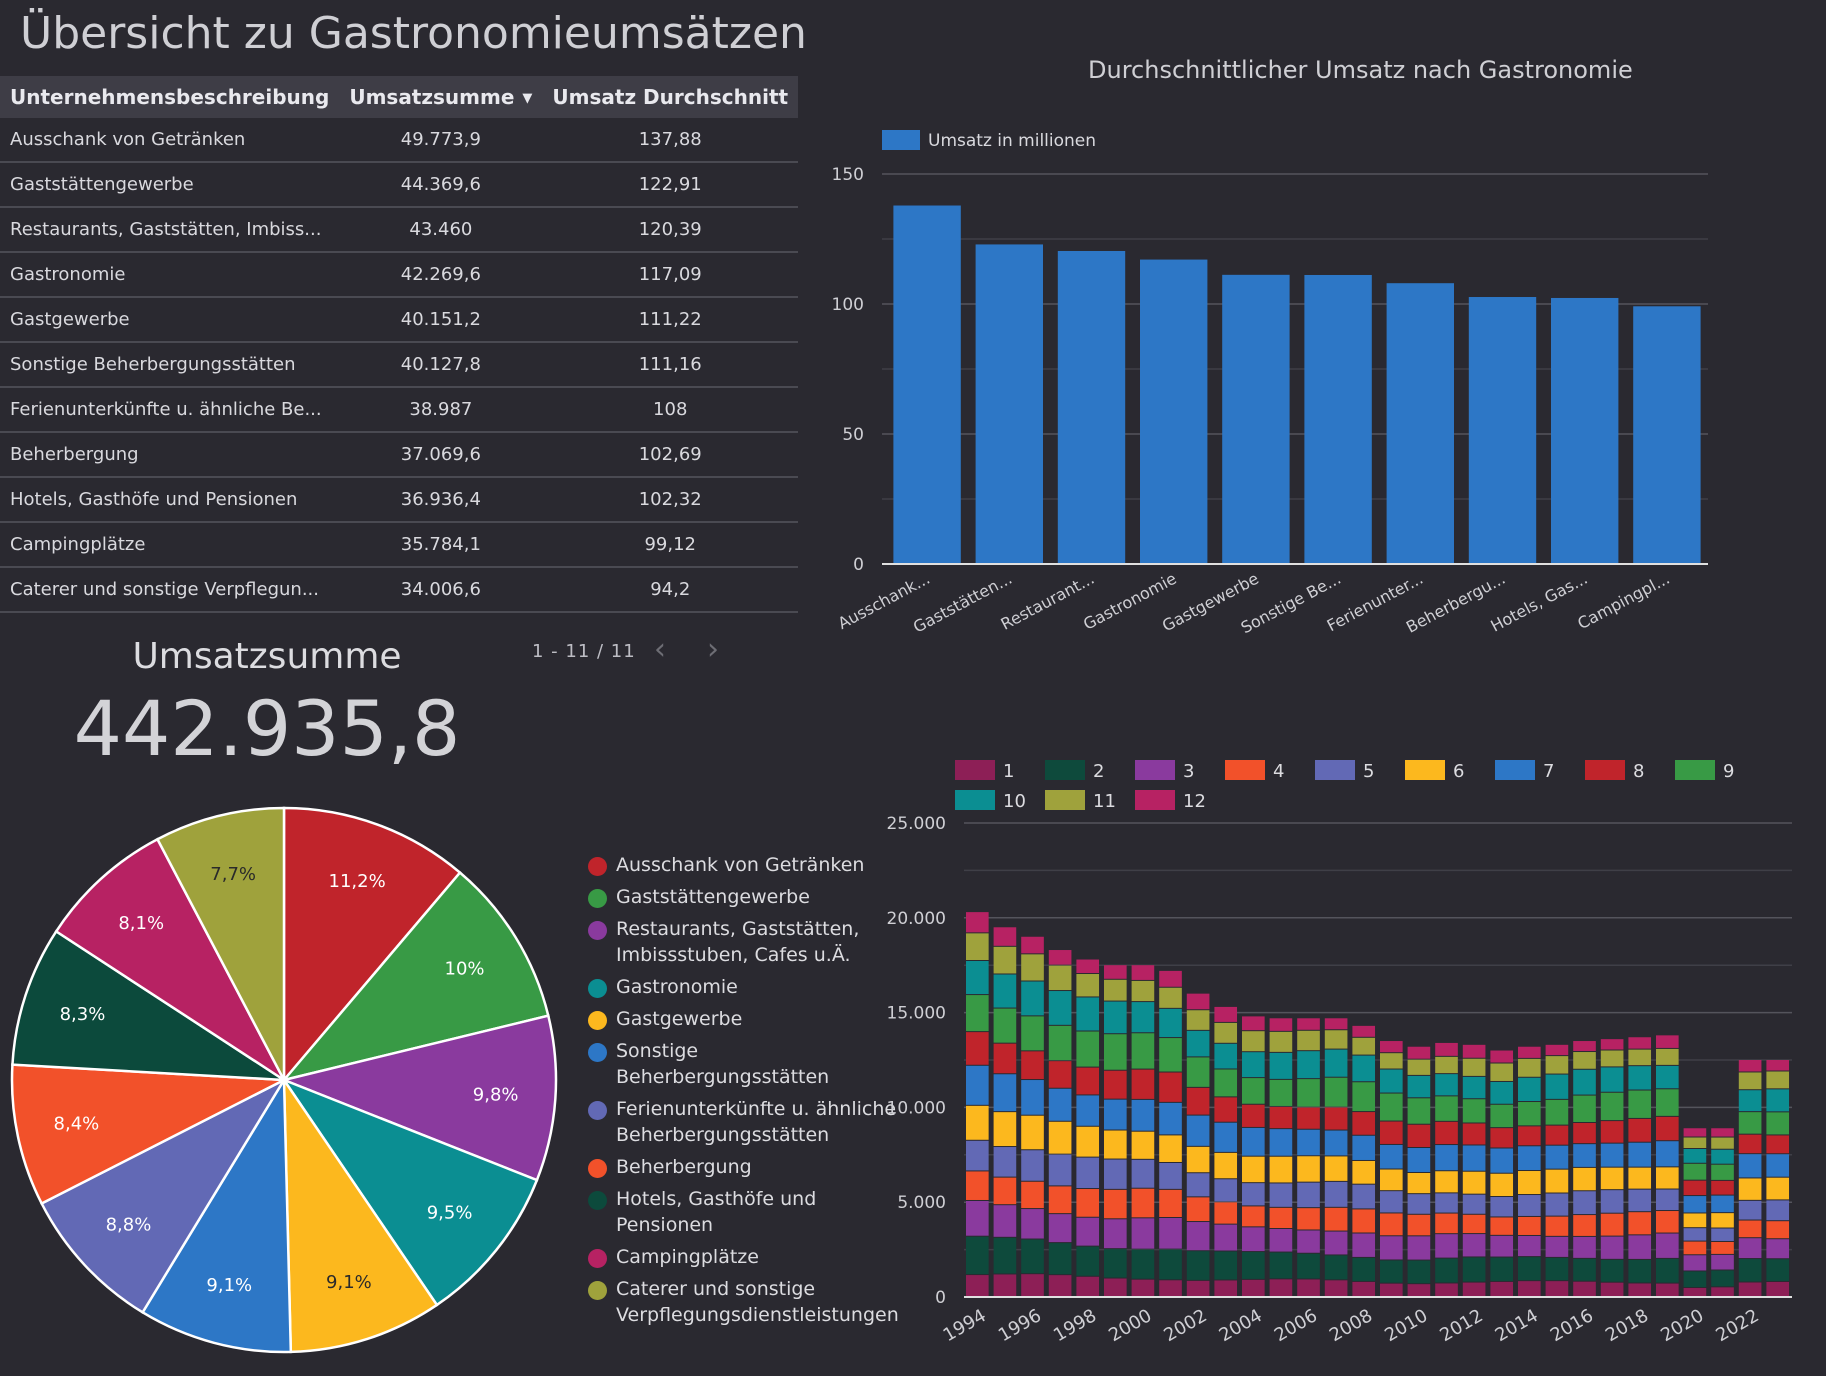 The height and width of the screenshot is (1376, 1826). What do you see at coordinates (751, 897) in the screenshot?
I see `pie-legend-item: Gaststättengewerbe` at bounding box center [751, 897].